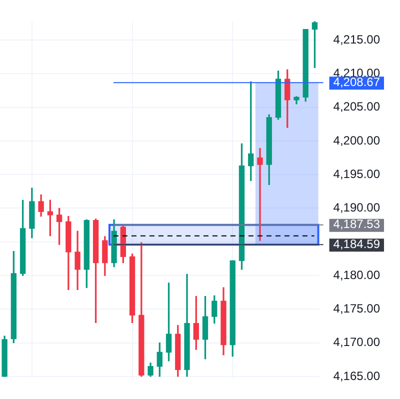 This screenshot has width=400, height=399. I want to click on y-tick-label: 4,195.00, so click(356, 173).